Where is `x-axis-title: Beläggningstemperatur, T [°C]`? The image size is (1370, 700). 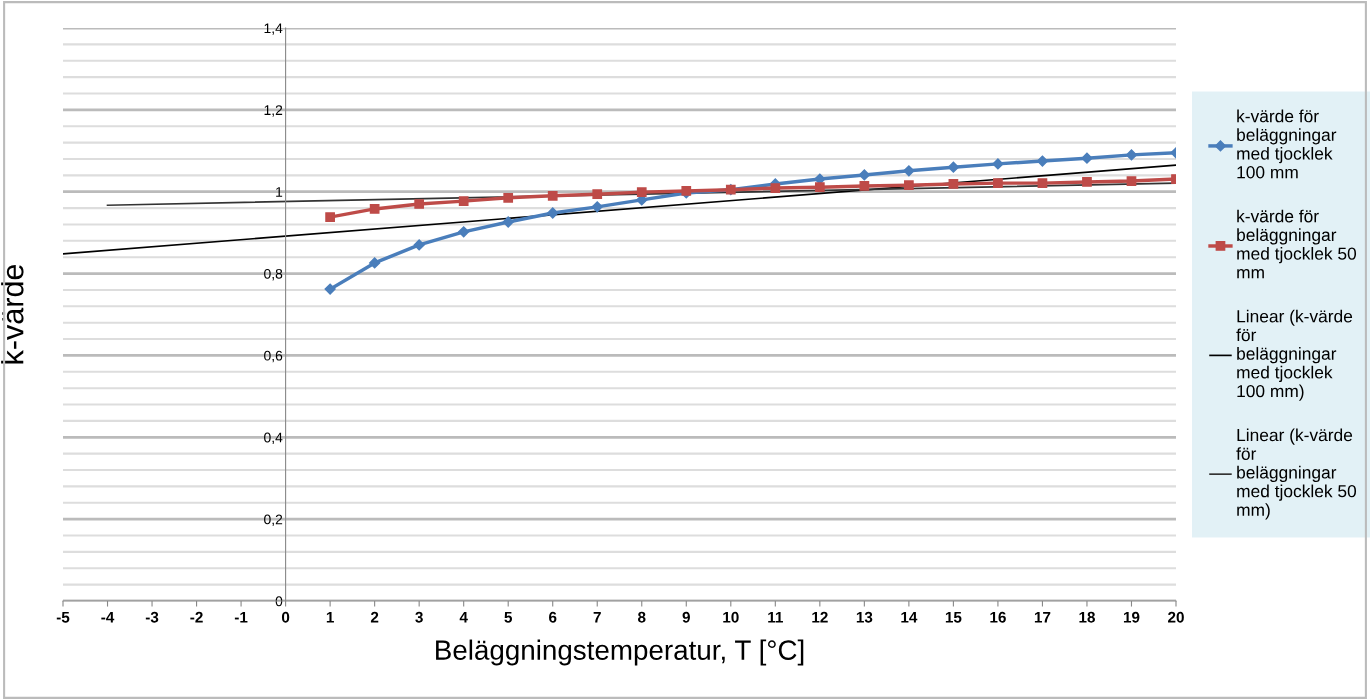
x-axis-title: Beläggningstemperatur, T [°C] is located at coordinates (620, 652).